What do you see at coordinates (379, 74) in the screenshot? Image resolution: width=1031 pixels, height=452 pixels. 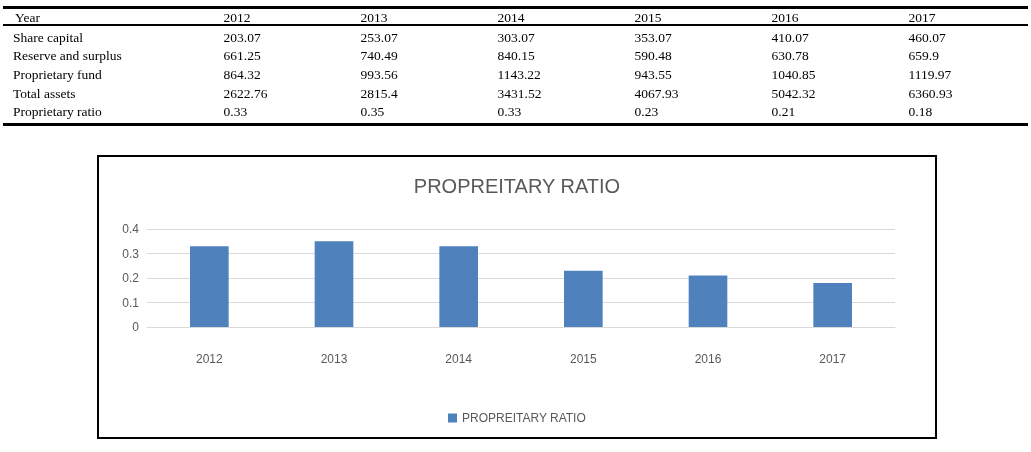 I see `data-label: 993.56` at bounding box center [379, 74].